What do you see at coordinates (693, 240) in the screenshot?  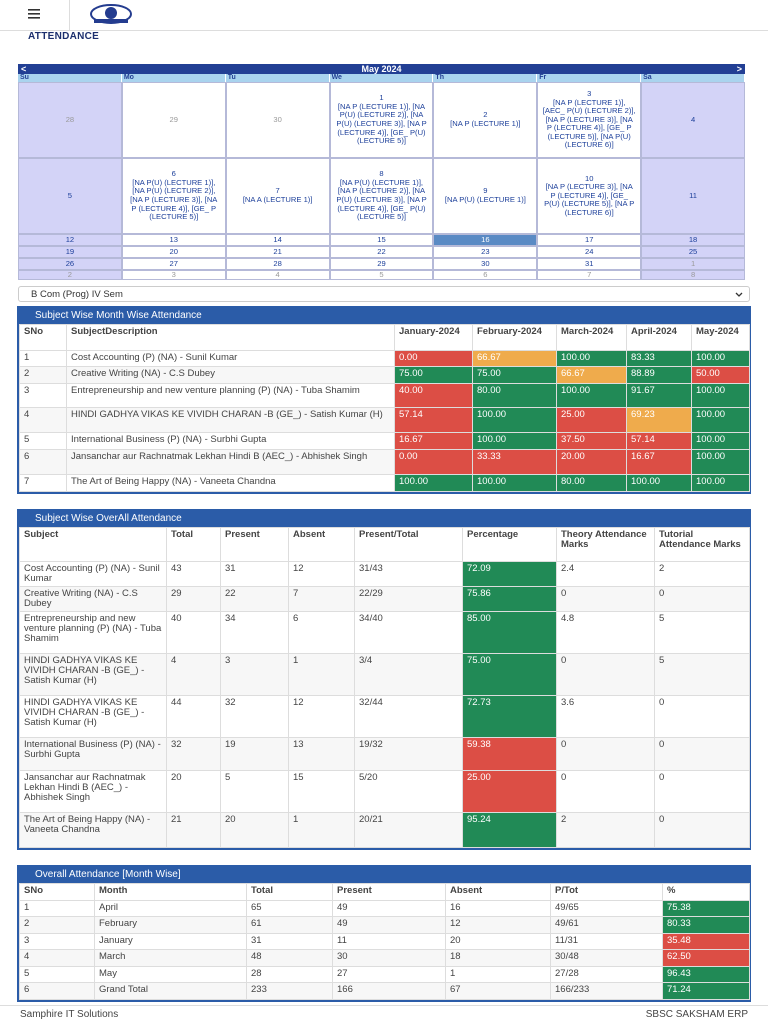 I see `day-cell: 18` at bounding box center [693, 240].